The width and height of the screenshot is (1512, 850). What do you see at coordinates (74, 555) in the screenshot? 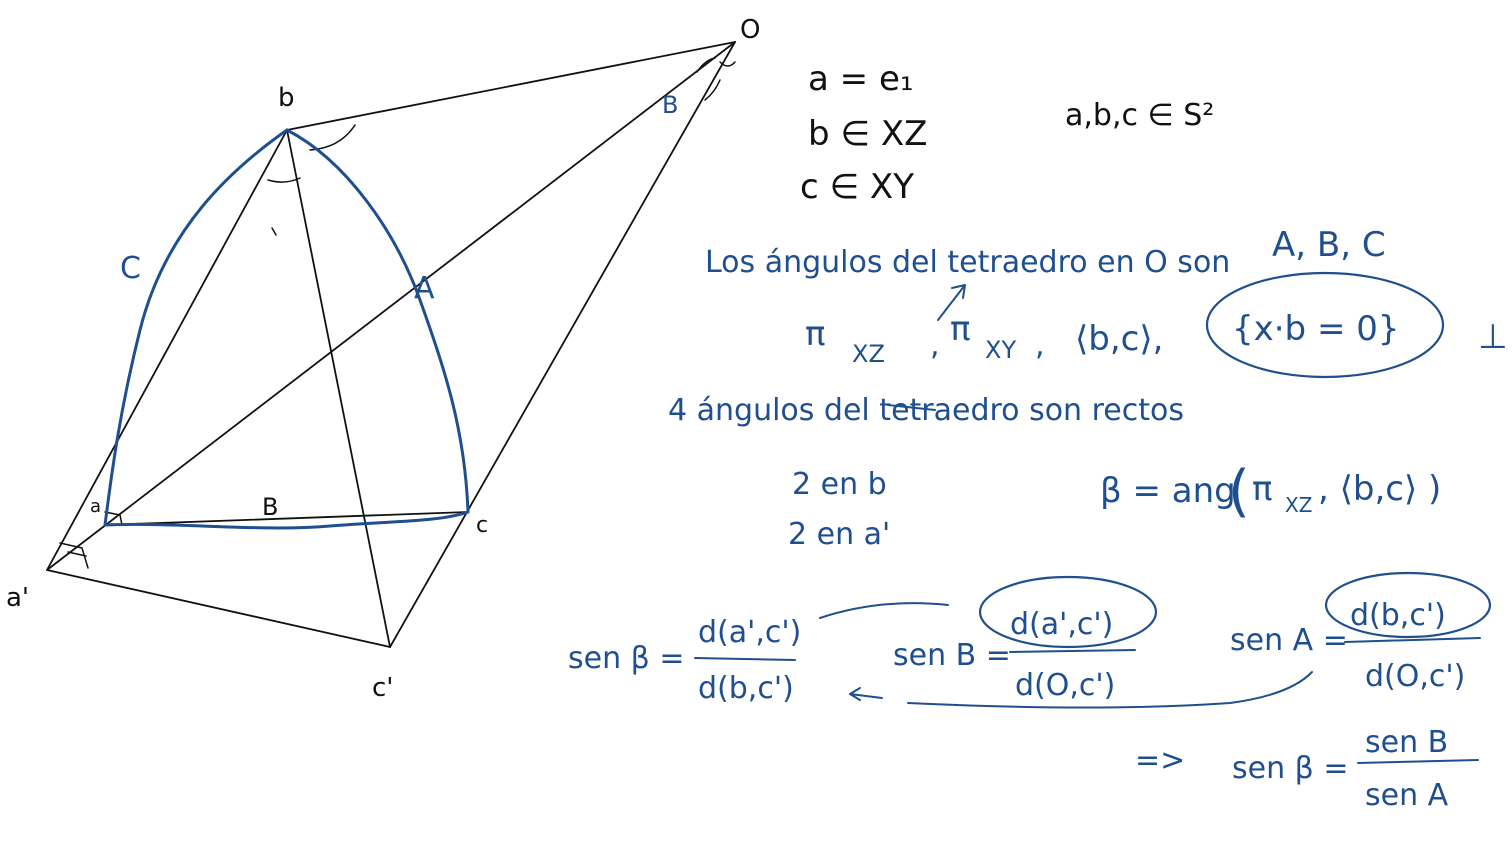
I see `right-angle-at-a-prime` at bounding box center [74, 555].